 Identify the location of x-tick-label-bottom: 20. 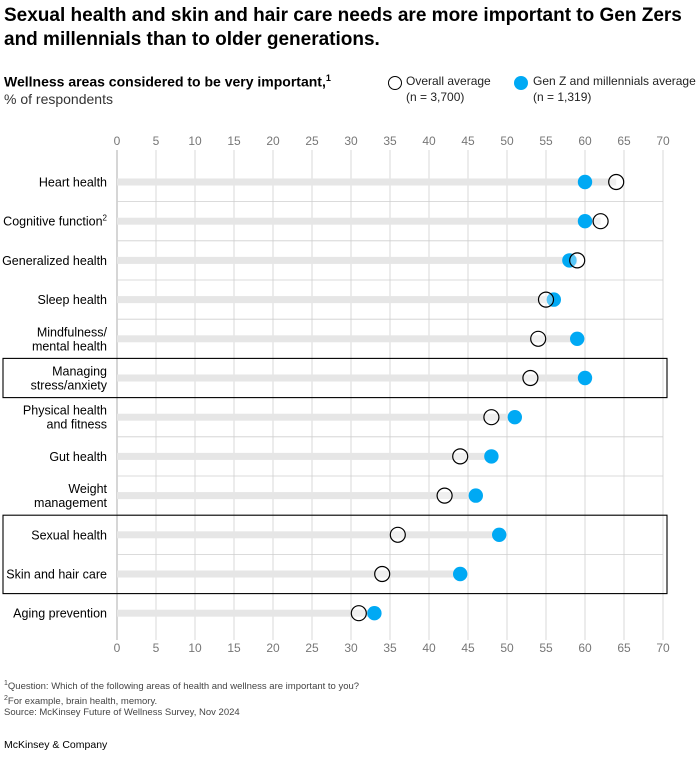
(273, 648).